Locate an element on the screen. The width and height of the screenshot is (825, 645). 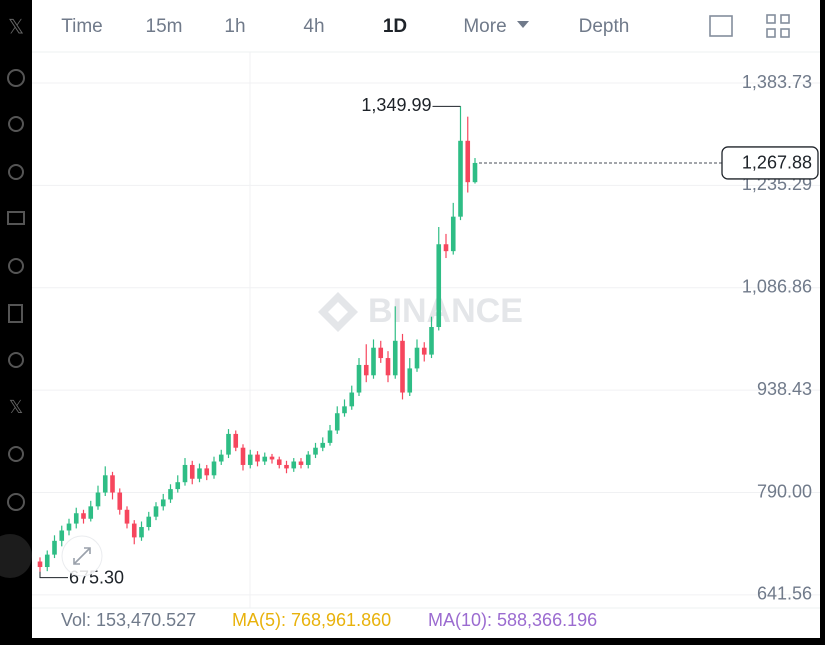
mail-icon is located at coordinates (16, 218).